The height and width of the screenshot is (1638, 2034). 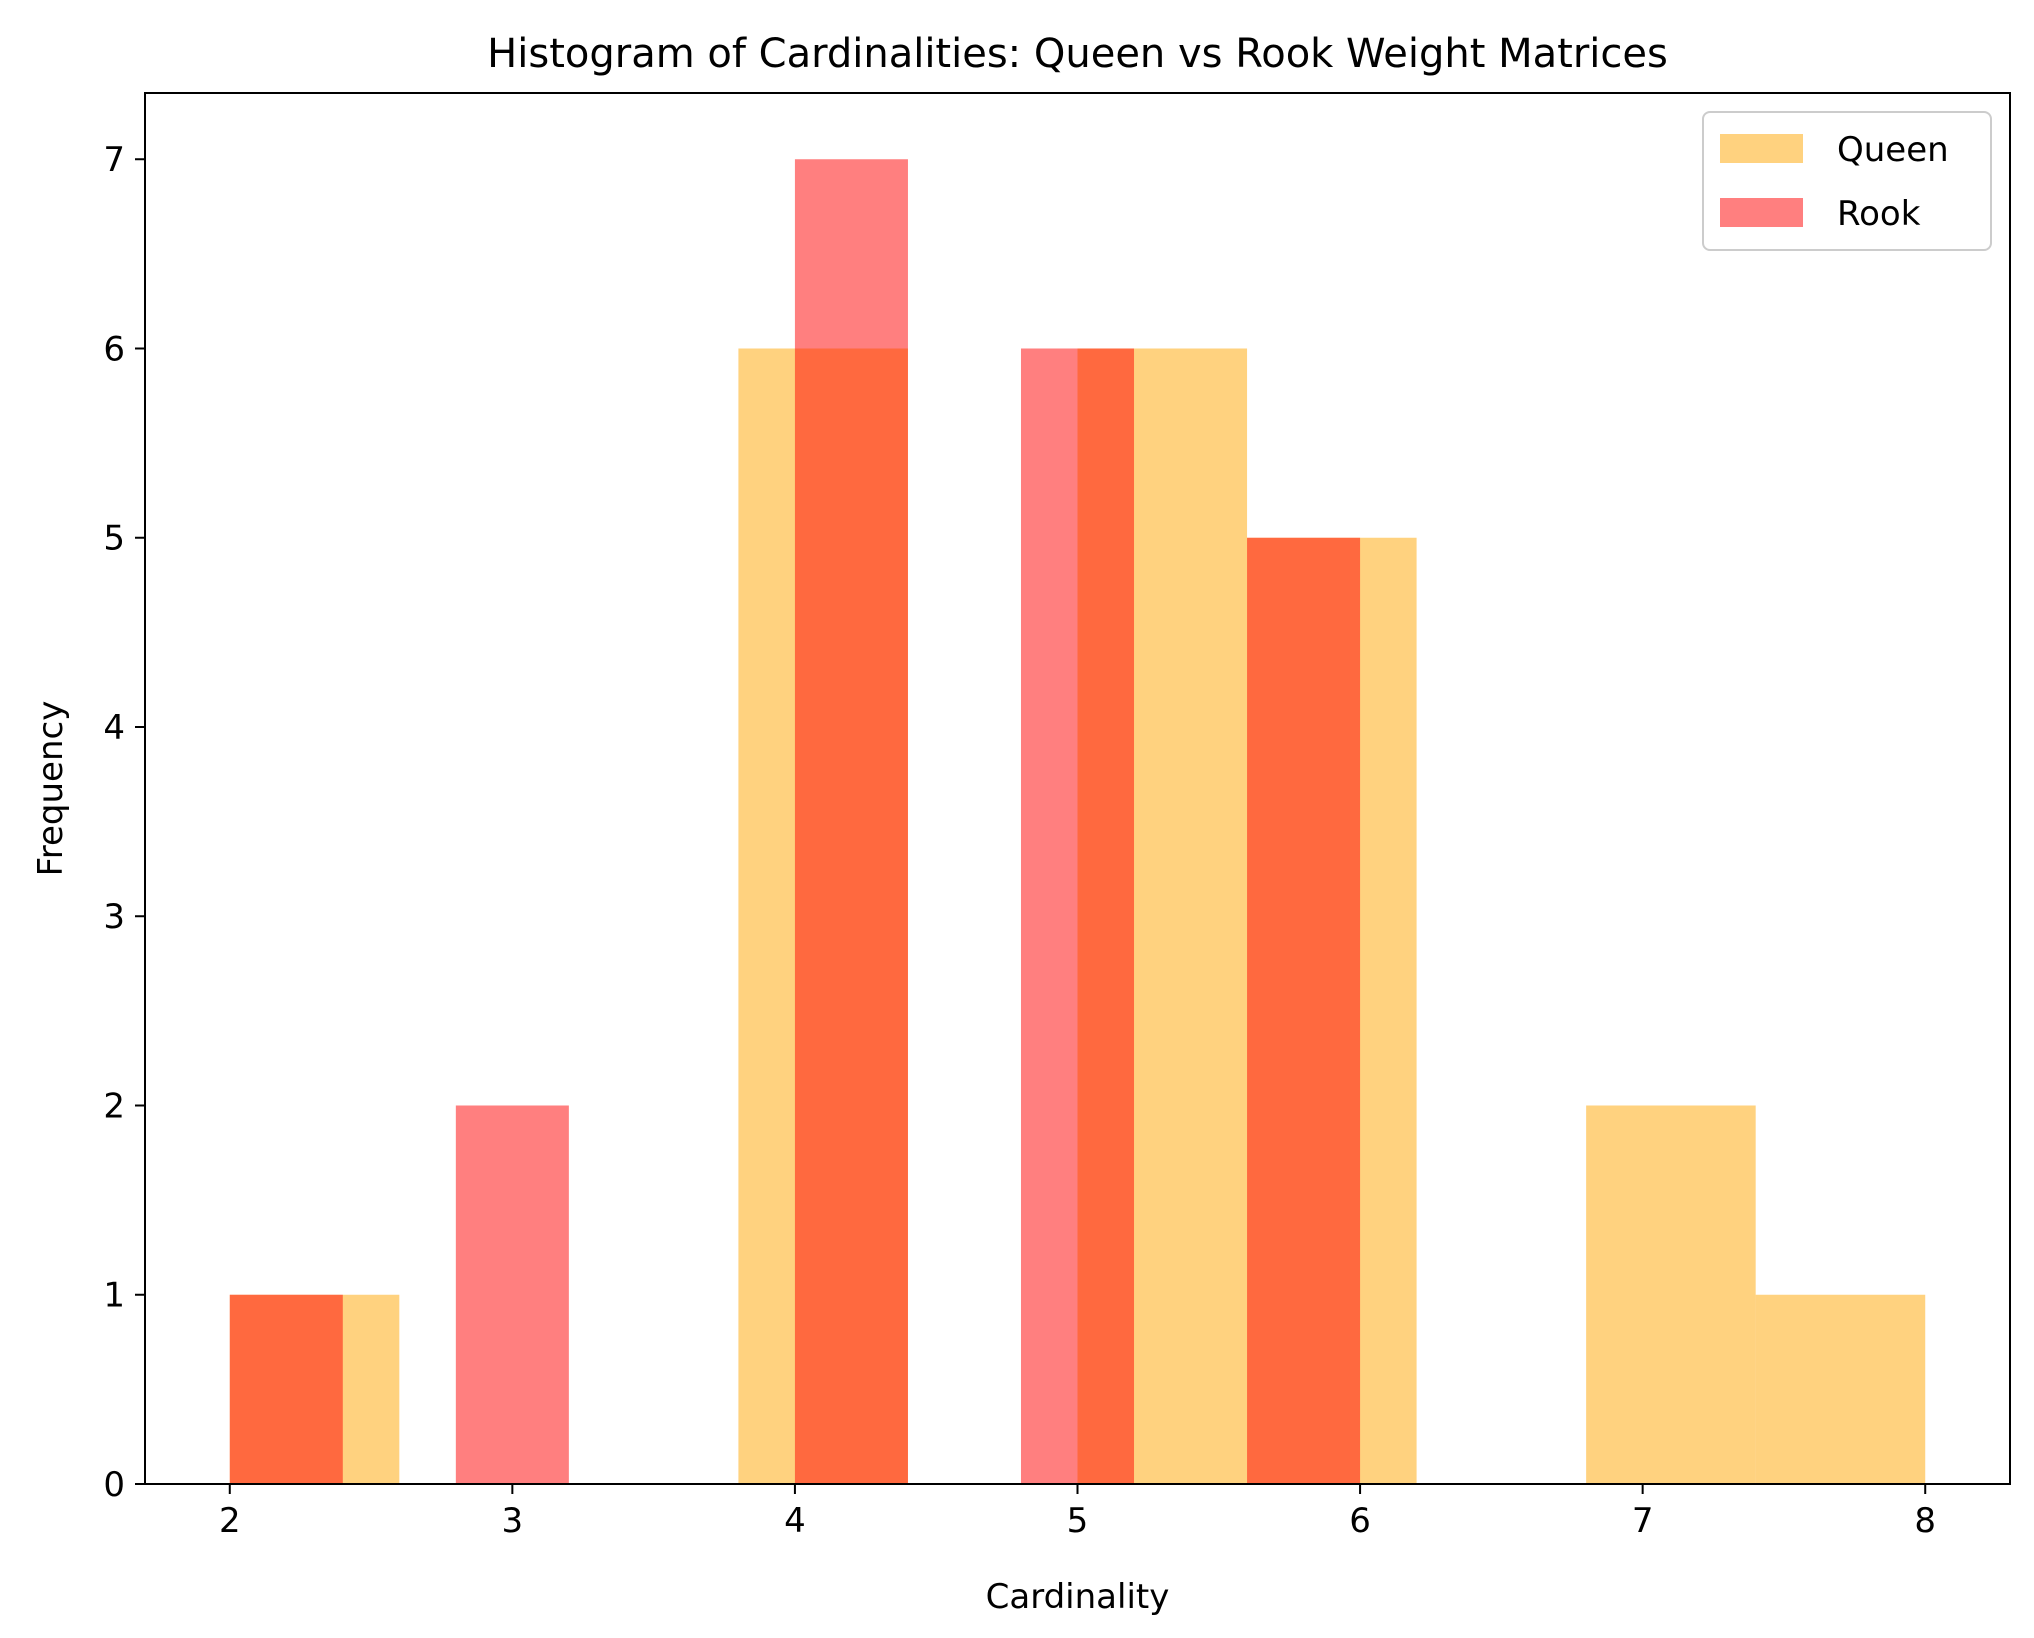 What do you see at coordinates (1893, 150) in the screenshot?
I see `legend-label-queen: Queen` at bounding box center [1893, 150].